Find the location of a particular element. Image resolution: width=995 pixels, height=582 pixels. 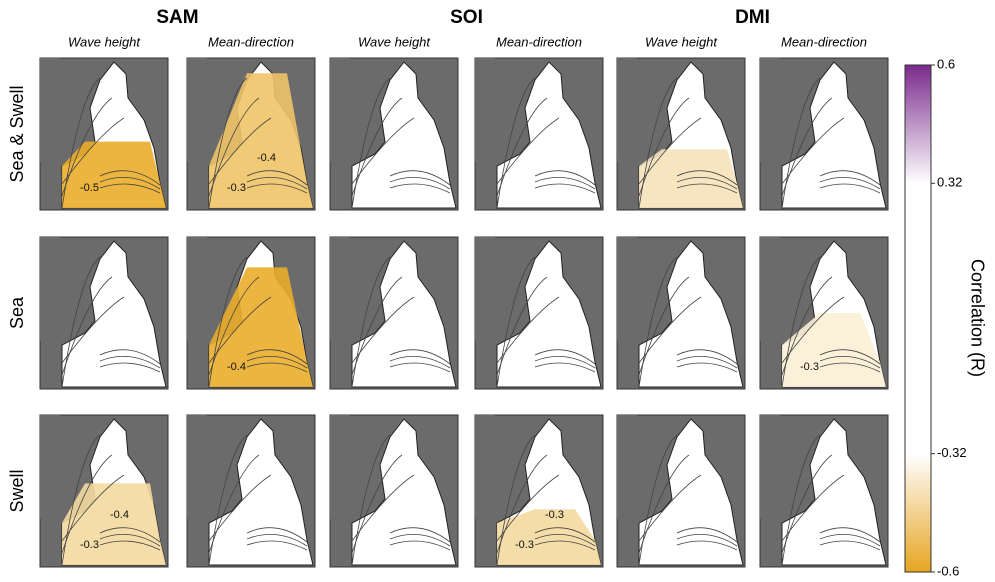

row-label: Swell is located at coordinates (17, 490).